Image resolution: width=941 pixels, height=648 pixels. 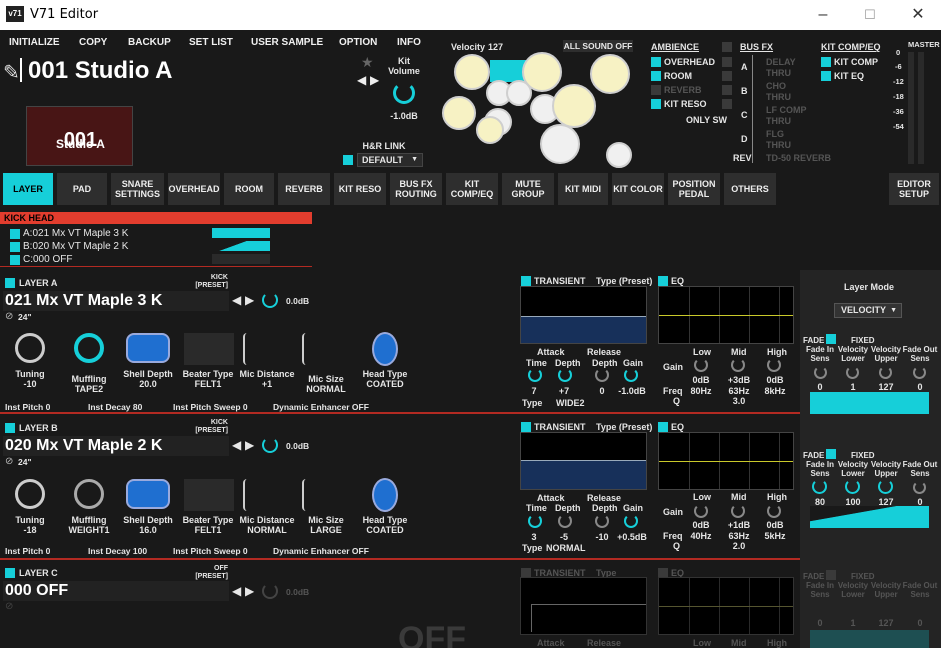 I want to click on all-sound-off-button: ALL SOUND OFF, so click(x=598, y=46).